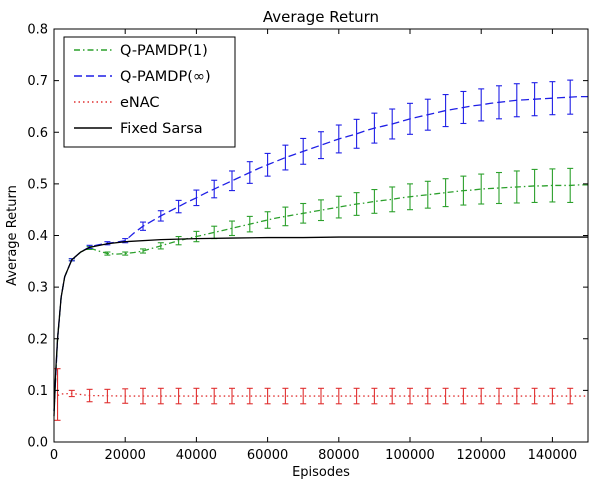 This screenshot has height=481, width=590. What do you see at coordinates (37, 236) in the screenshot?
I see `y-tick-label: 0.4` at bounding box center [37, 236].